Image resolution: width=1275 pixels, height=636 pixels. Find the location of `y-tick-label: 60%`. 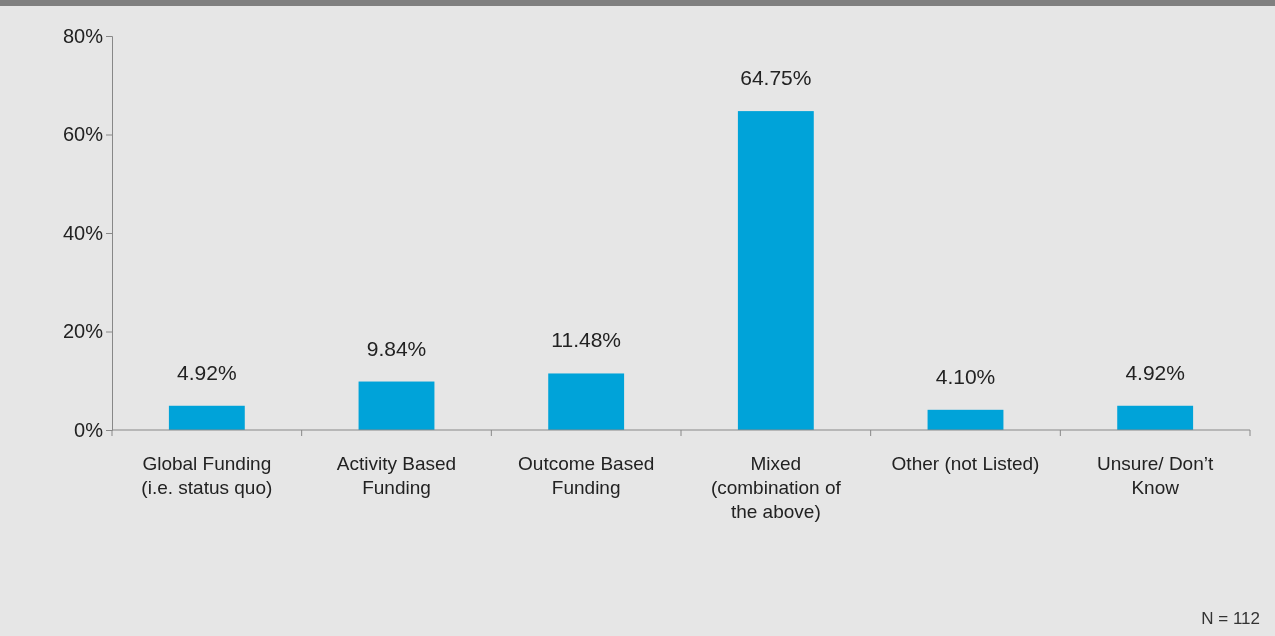

y-tick-label: 60% is located at coordinates (83, 134).